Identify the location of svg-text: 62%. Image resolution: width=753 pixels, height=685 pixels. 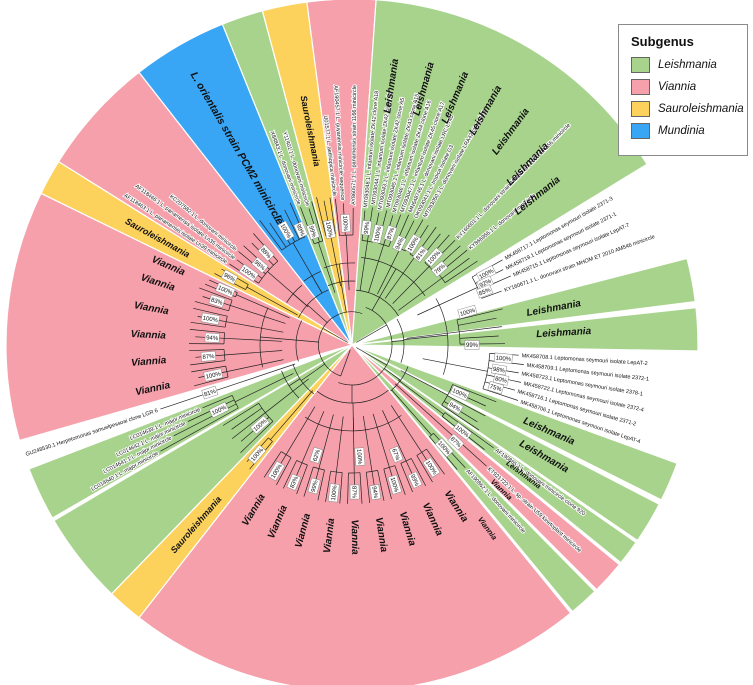
(318, 455).